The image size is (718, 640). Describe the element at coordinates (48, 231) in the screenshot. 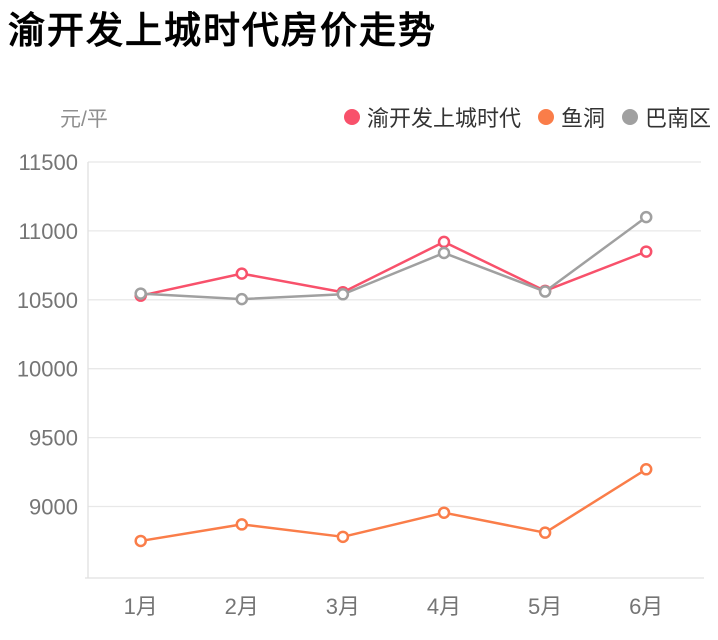

I see `y-tick-label: 11000` at that location.